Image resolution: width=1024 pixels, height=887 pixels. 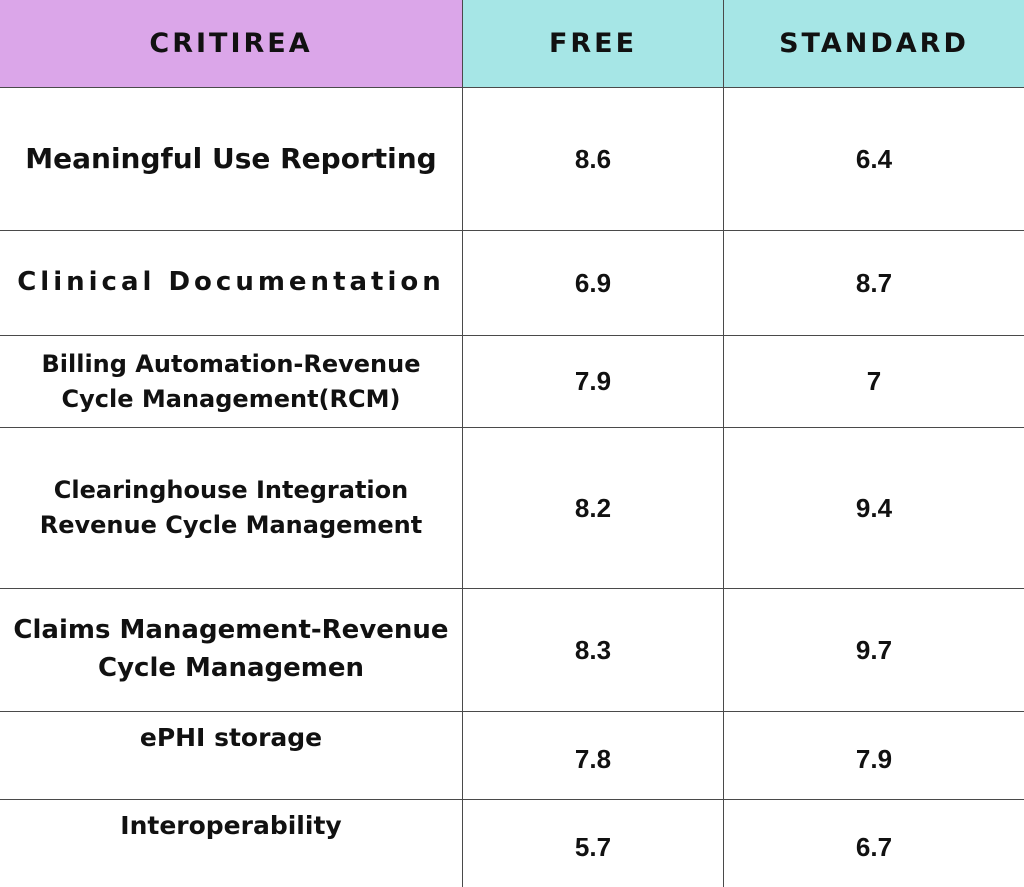 What do you see at coordinates (231, 756) in the screenshot?
I see `table-row-criteria: ePHI storage` at bounding box center [231, 756].